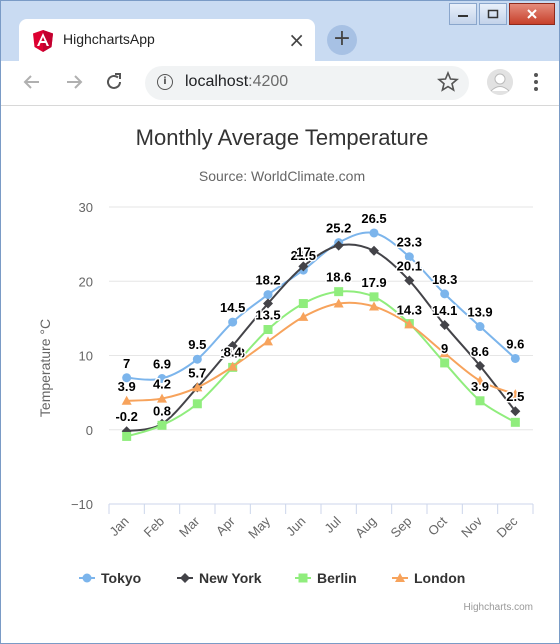 The image size is (560, 644). I want to click on y-tick-label: 20, so click(86, 281).